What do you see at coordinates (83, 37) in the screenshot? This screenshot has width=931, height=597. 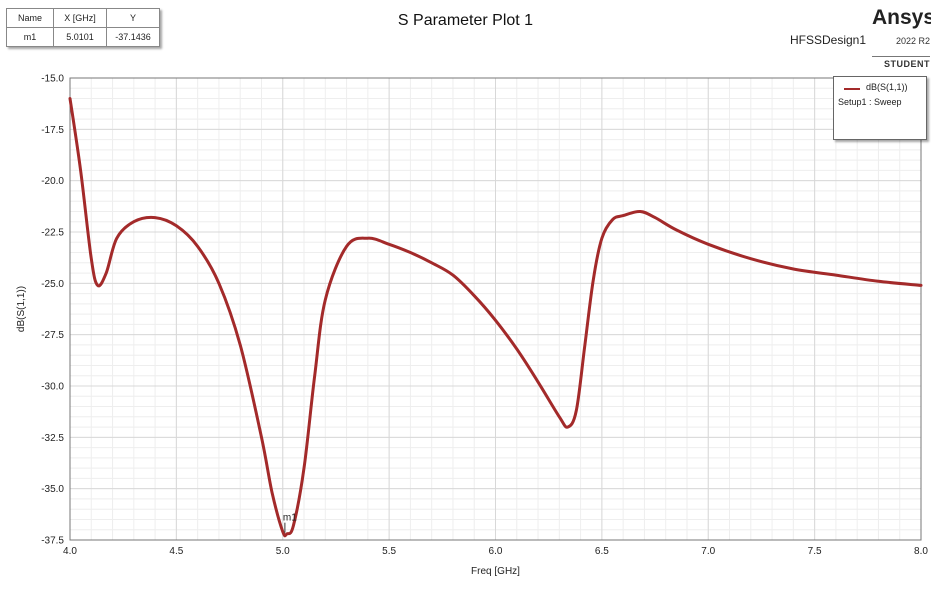 I see `marker-table-row: m1 5.0101 -37.1436` at bounding box center [83, 37].